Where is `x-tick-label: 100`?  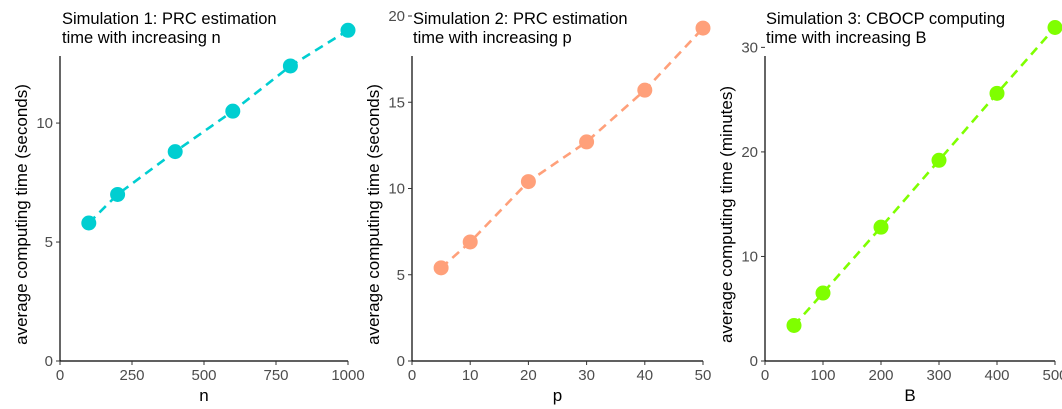
x-tick-label: 100 is located at coordinates (822, 375).